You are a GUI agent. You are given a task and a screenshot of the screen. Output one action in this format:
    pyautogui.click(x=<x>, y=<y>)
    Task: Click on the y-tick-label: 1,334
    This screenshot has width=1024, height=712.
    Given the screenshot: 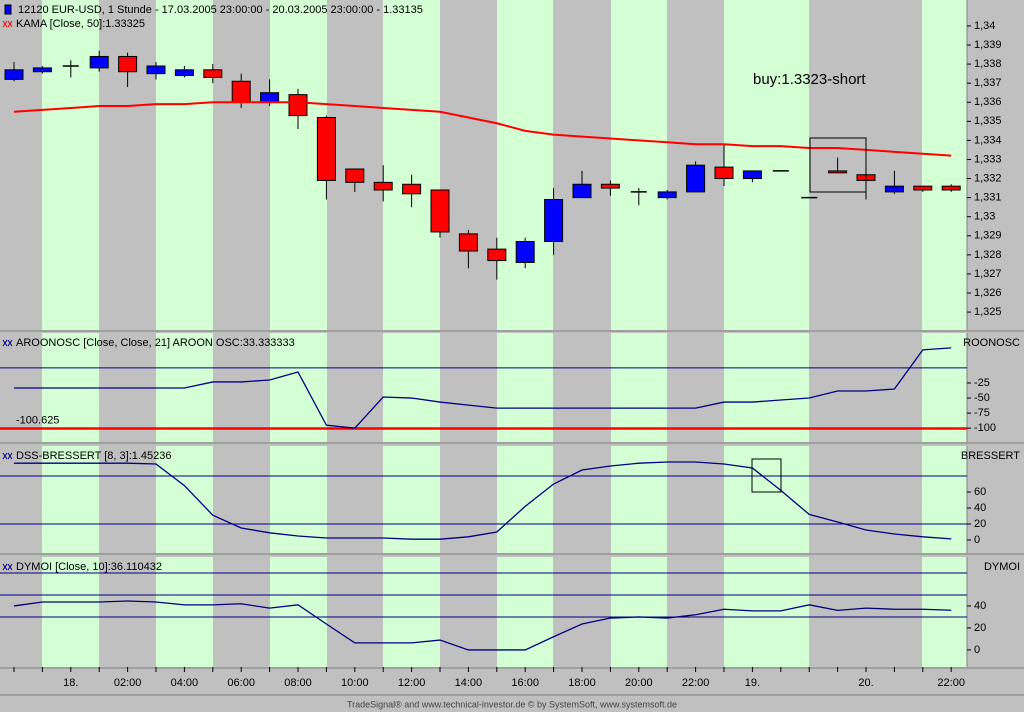 What is the action you would take?
    pyautogui.click(x=988, y=140)
    